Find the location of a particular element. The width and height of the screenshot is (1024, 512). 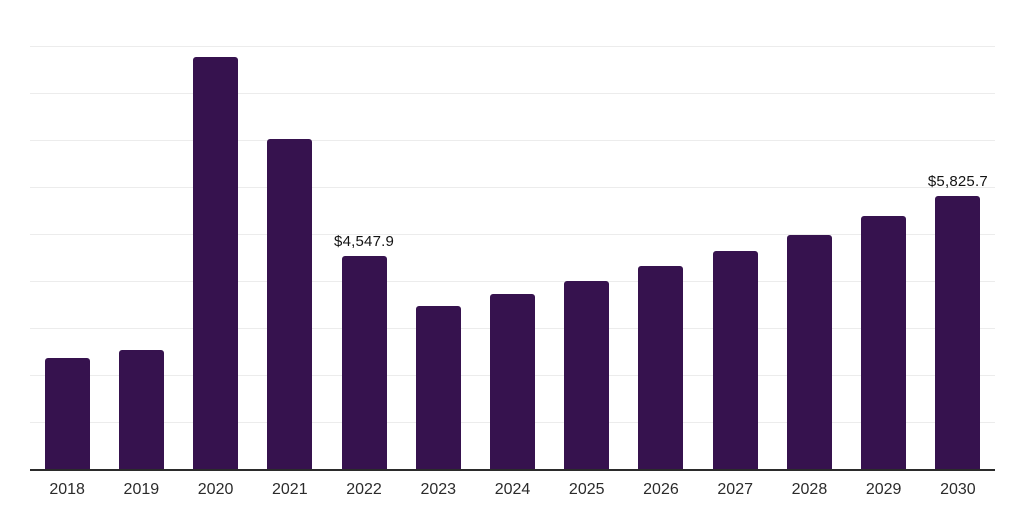

x-axis-label-2020: 2020 is located at coordinates (215, 489).